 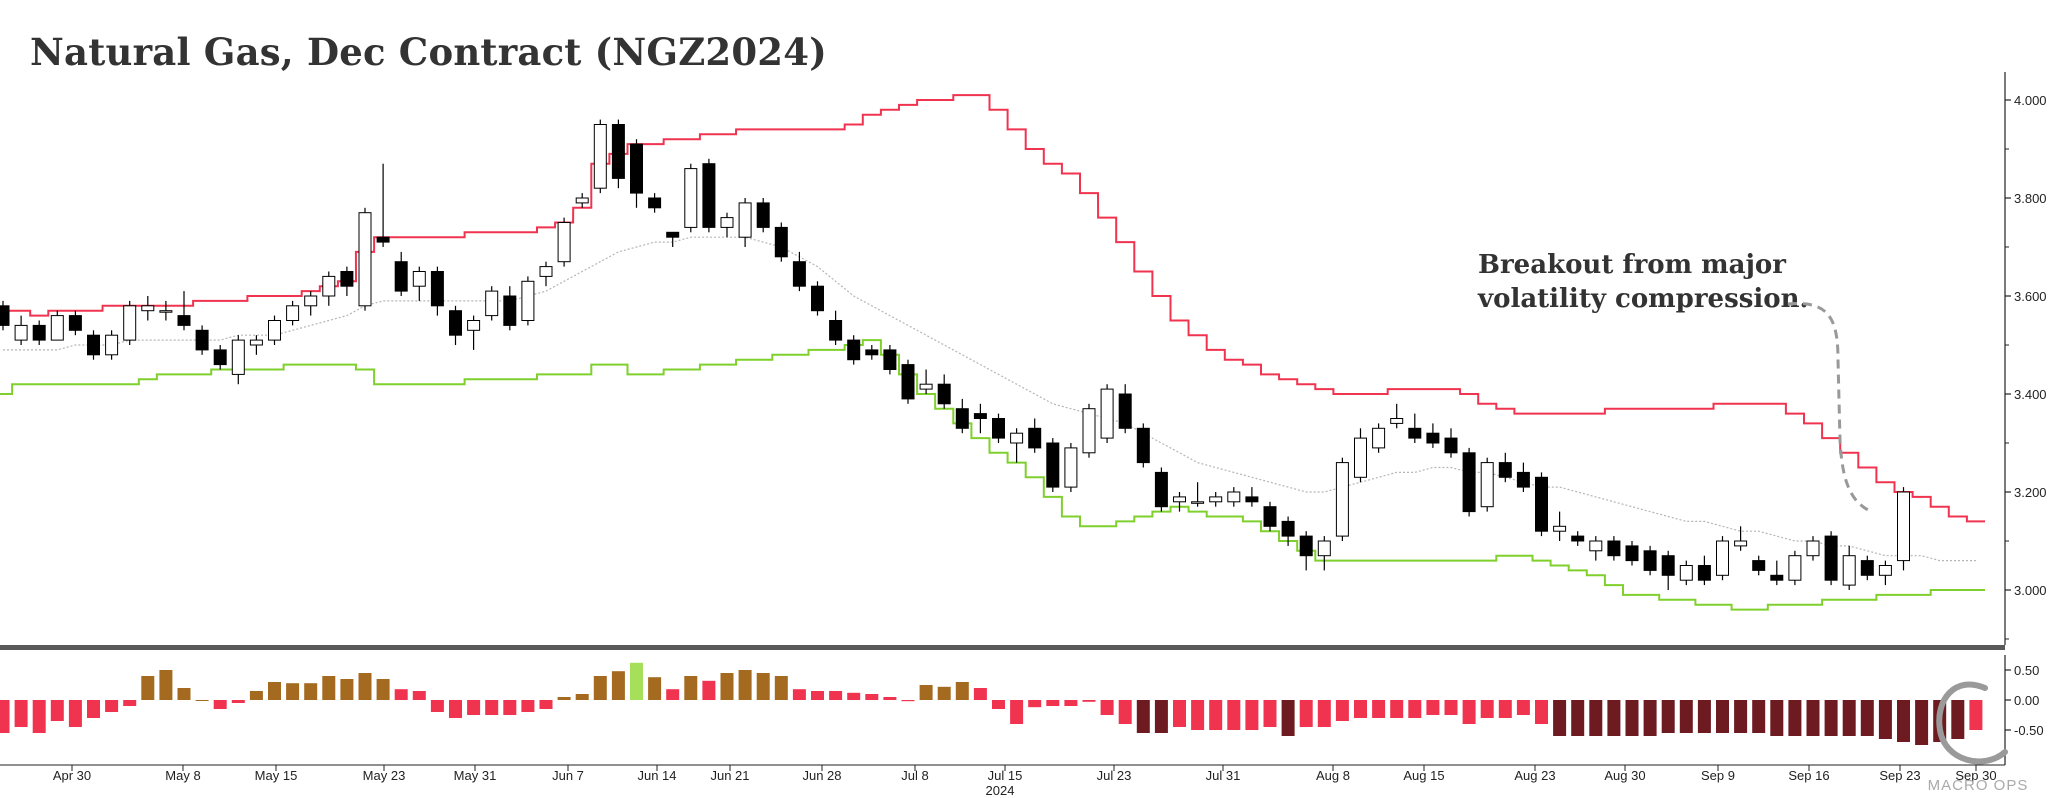 I want to click on price-tick-label: 3.200, so click(x=2030, y=492).